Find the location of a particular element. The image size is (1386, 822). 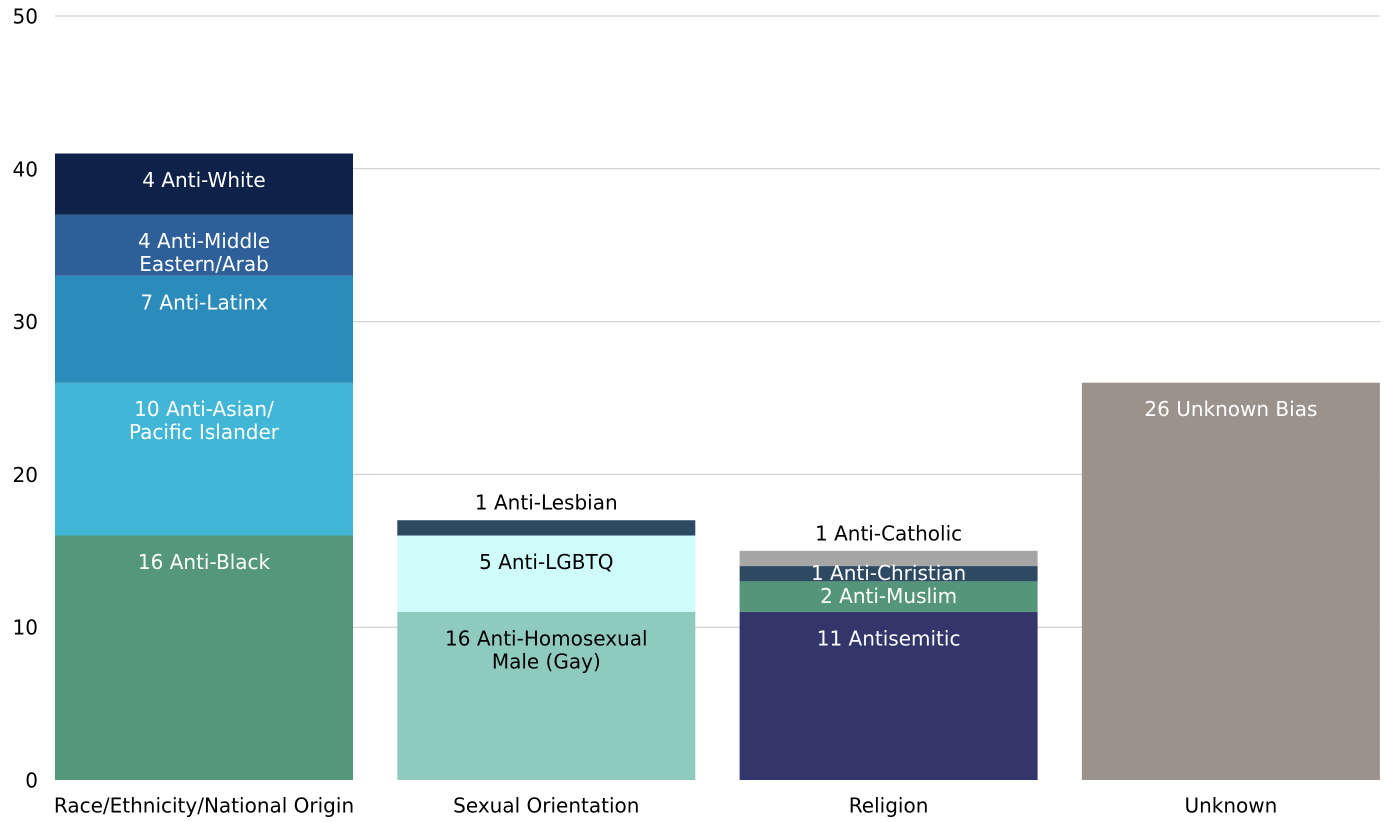

x-tick-label: Unknown is located at coordinates (1230, 806).